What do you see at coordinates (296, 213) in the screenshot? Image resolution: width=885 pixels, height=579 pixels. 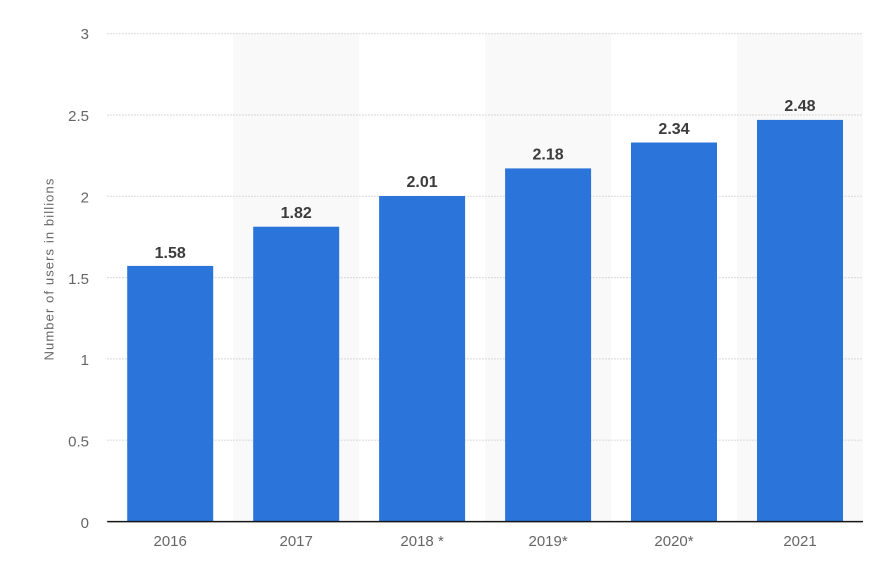 I see `svg-text: 1.82` at bounding box center [296, 213].